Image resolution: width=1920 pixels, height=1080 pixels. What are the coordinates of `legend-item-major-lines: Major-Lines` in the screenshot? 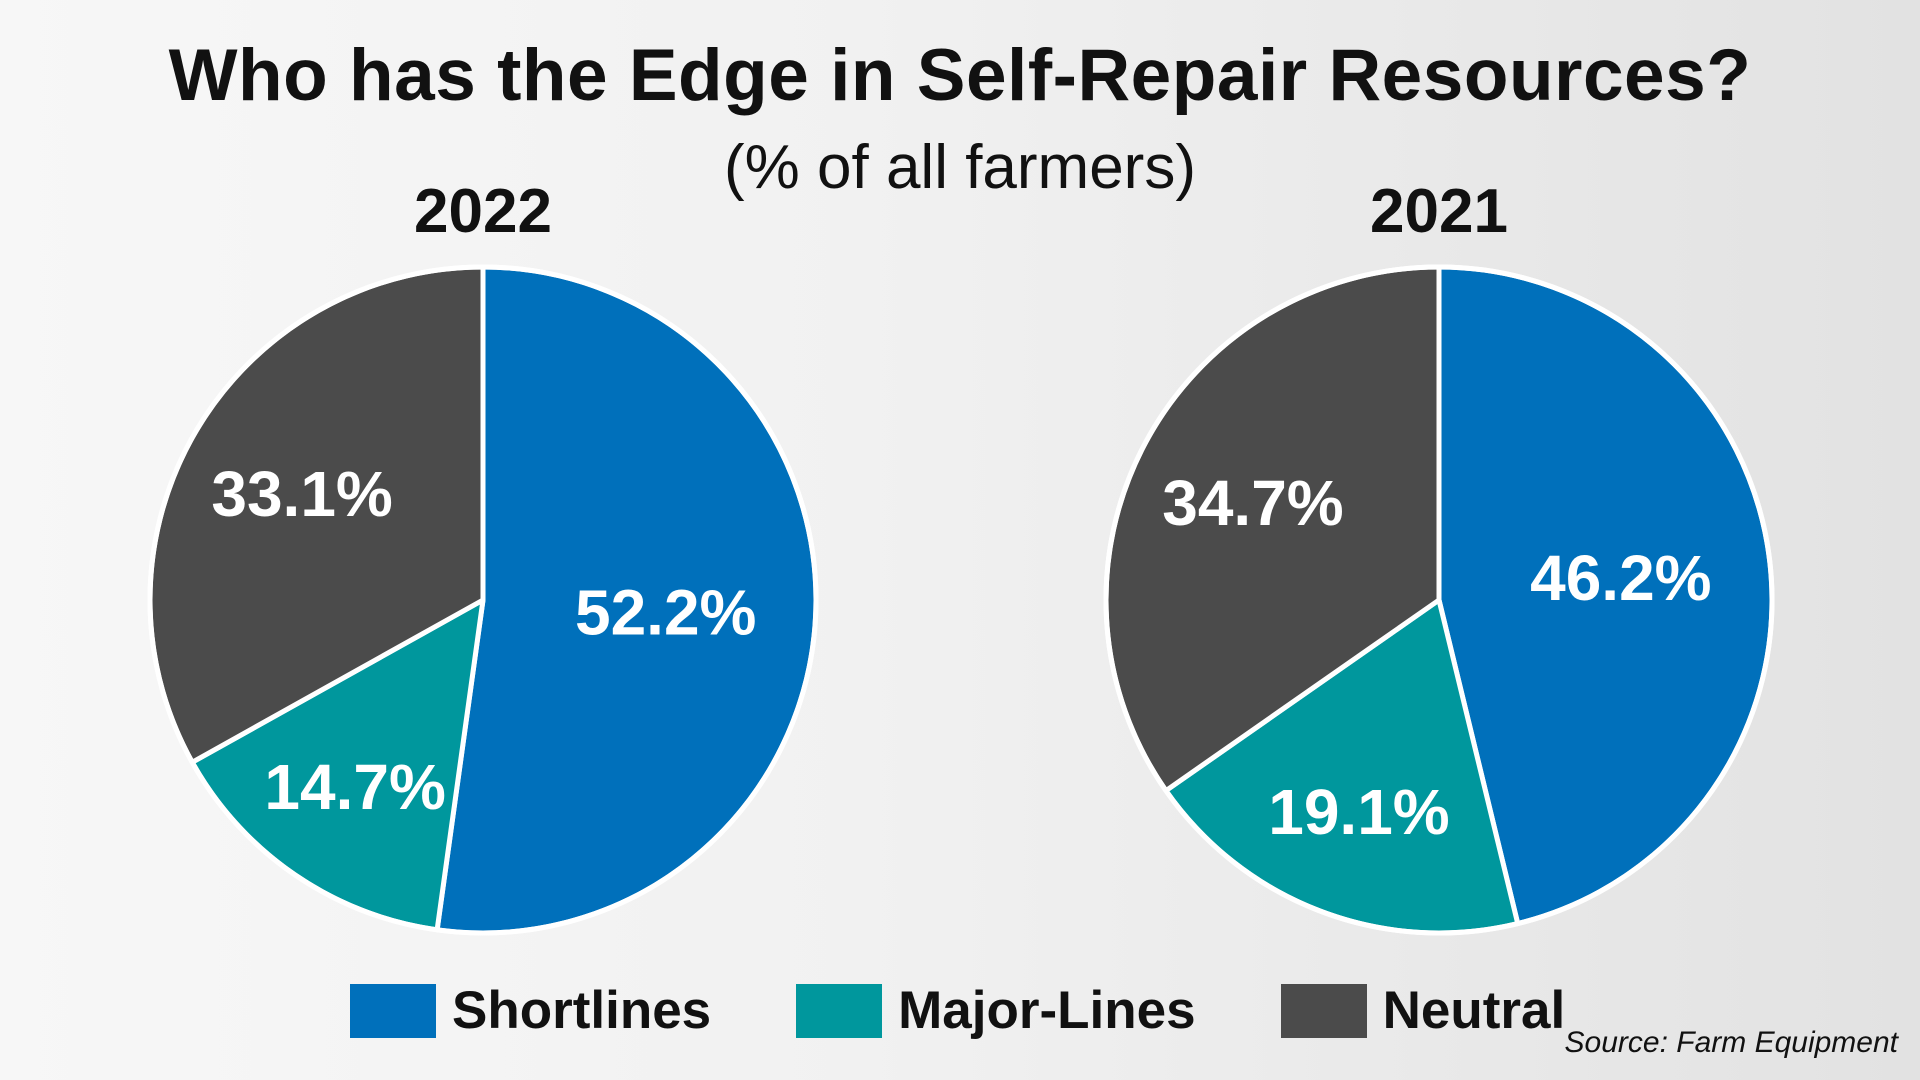 It's located at (996, 1010).